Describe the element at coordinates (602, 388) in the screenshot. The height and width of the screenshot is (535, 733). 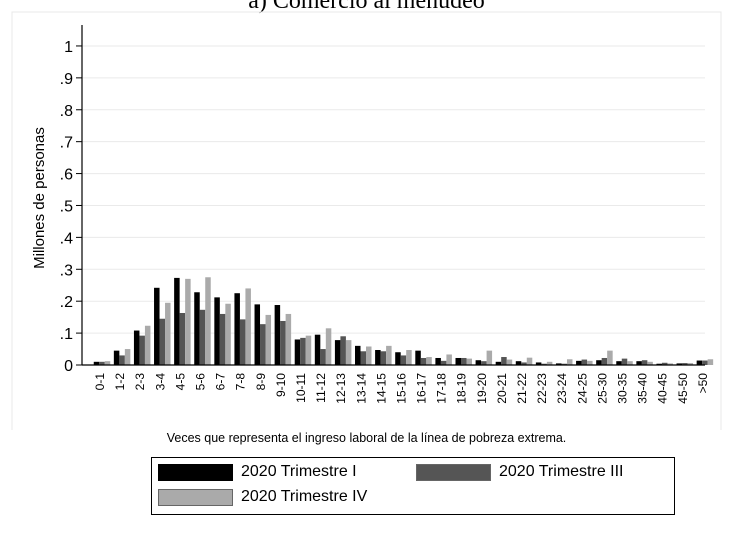
I see `x-tick-label: 25-30` at that location.